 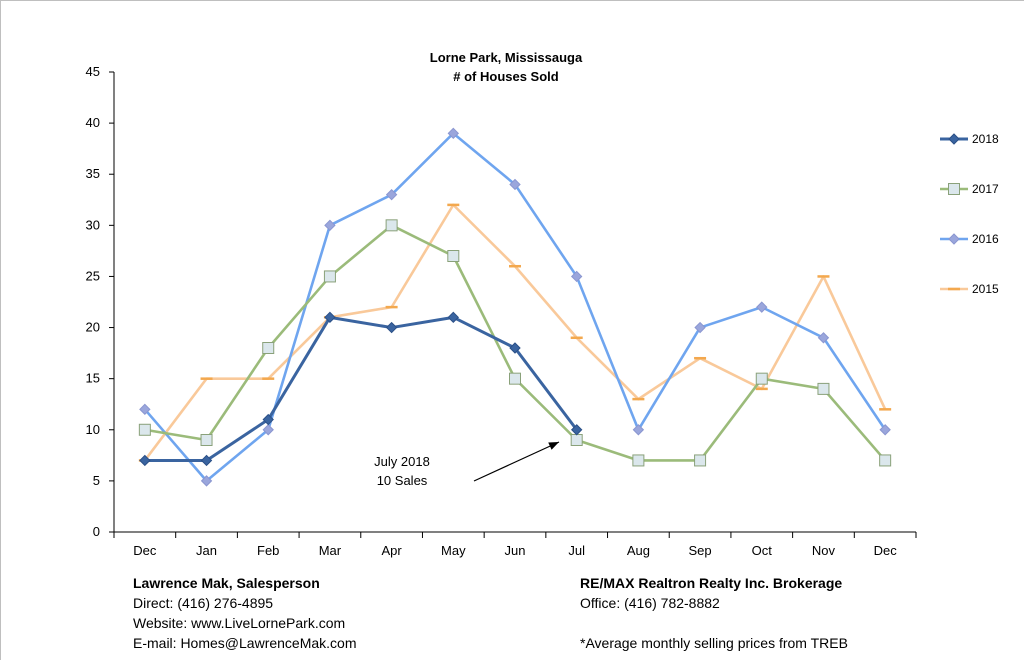 I want to click on annotation-line-1: July 2018, so click(x=402, y=461).